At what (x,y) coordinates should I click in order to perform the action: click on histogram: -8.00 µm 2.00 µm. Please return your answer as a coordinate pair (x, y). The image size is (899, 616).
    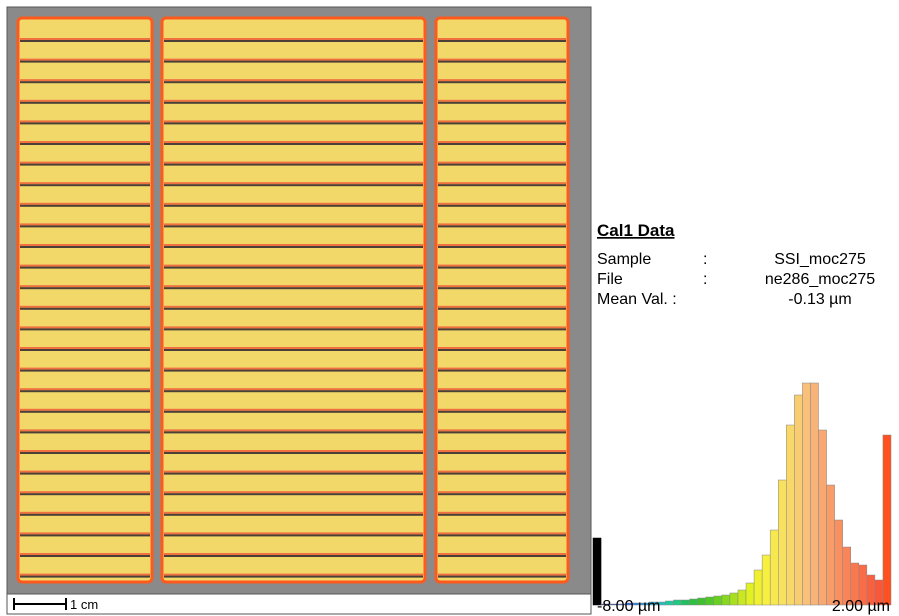
    Looking at the image, I should click on (742, 498).